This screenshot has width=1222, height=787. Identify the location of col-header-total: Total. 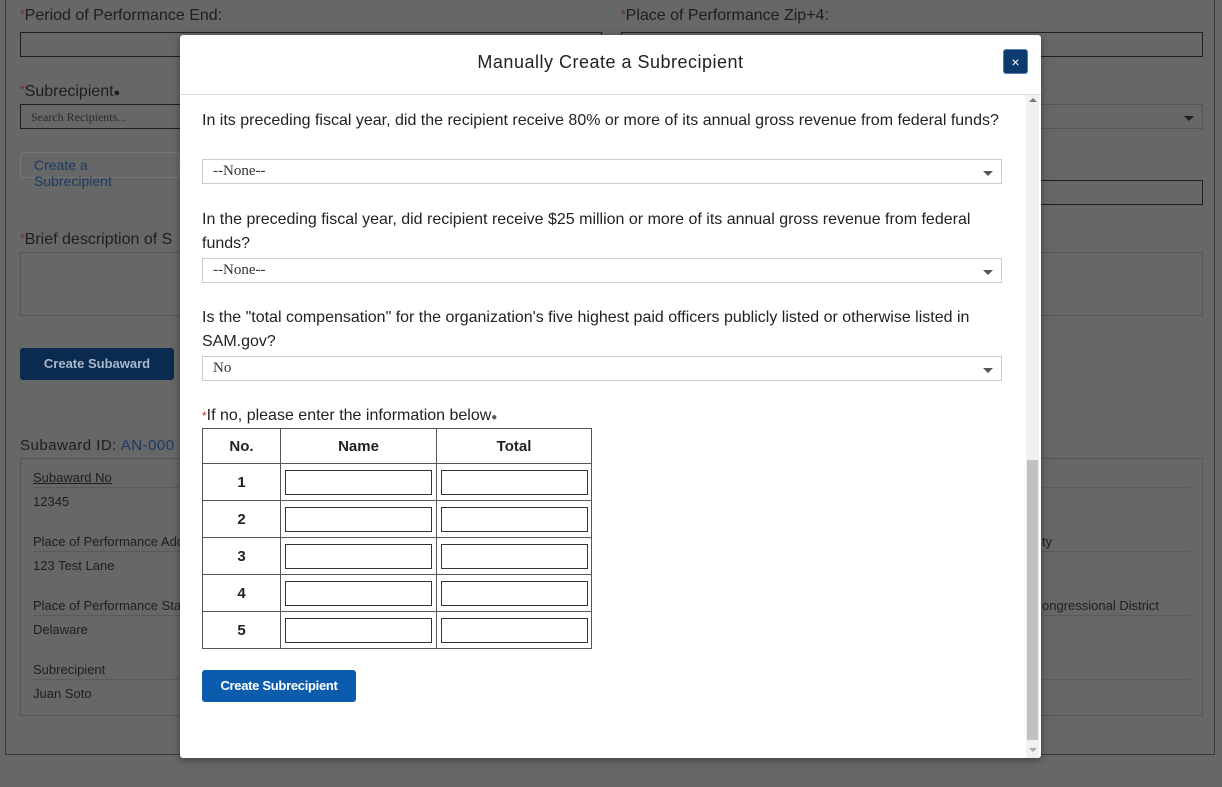
(514, 446).